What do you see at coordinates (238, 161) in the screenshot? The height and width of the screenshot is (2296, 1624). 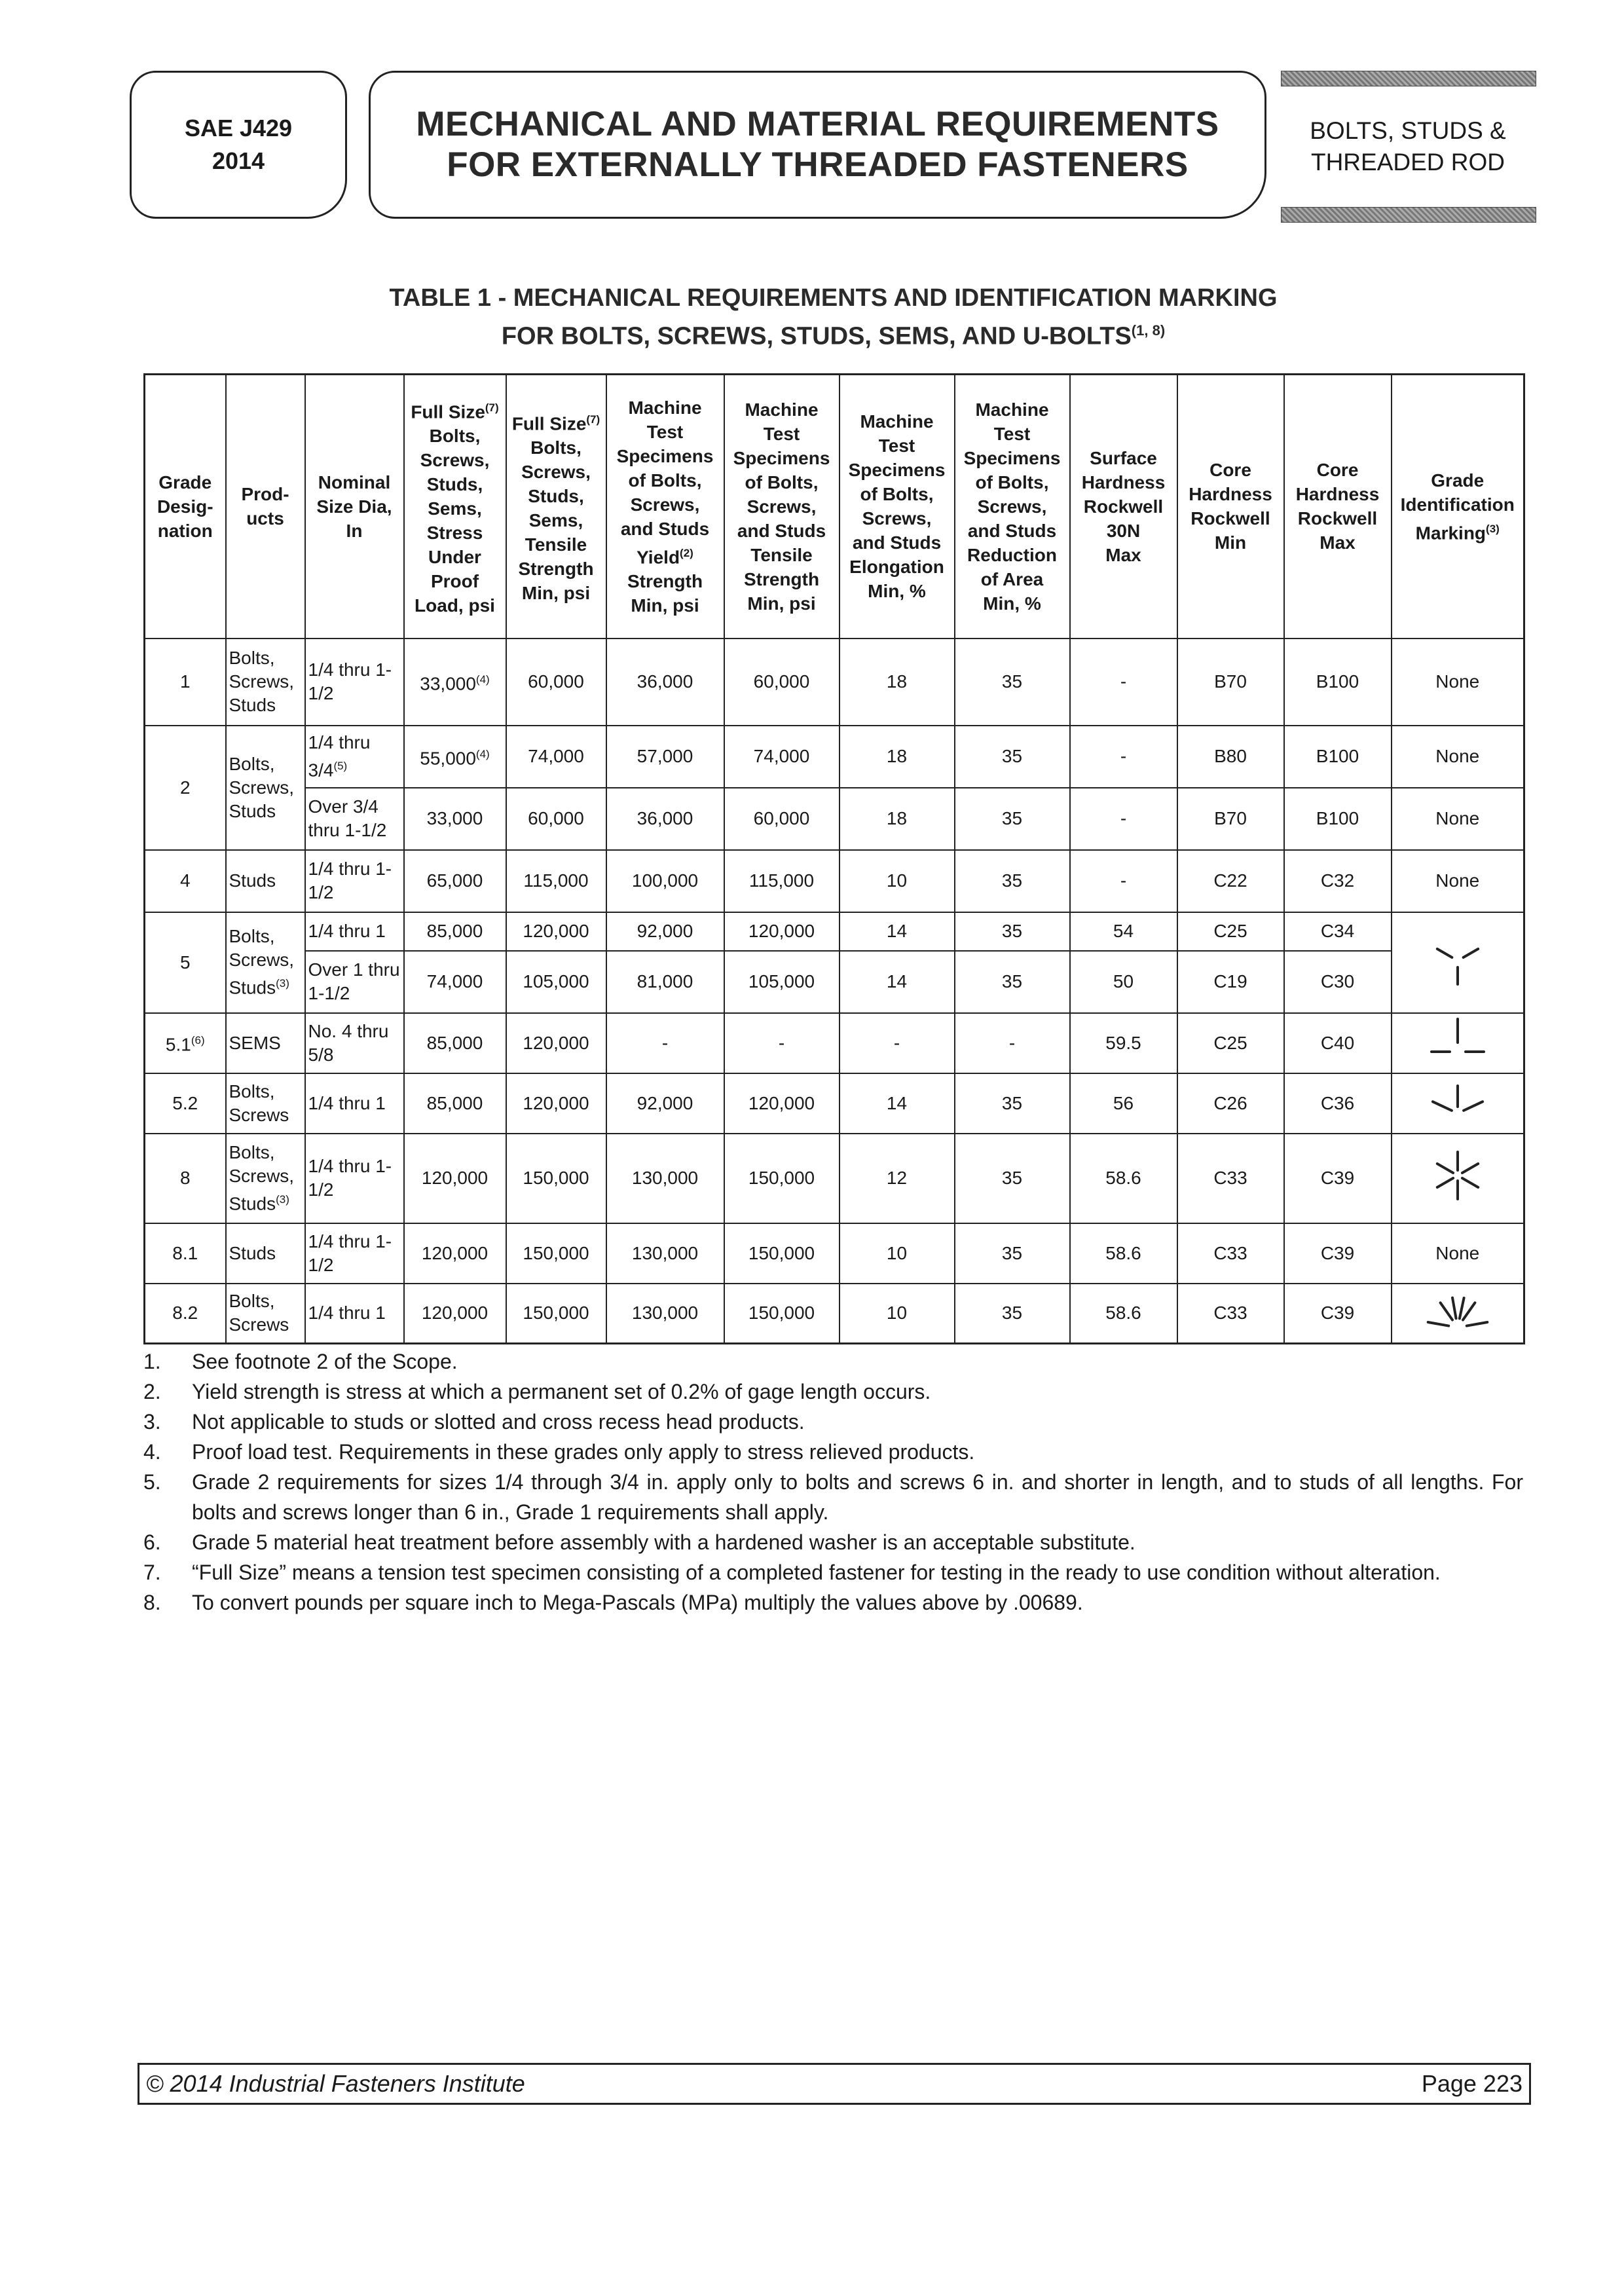 I see `code-line: 2014` at bounding box center [238, 161].